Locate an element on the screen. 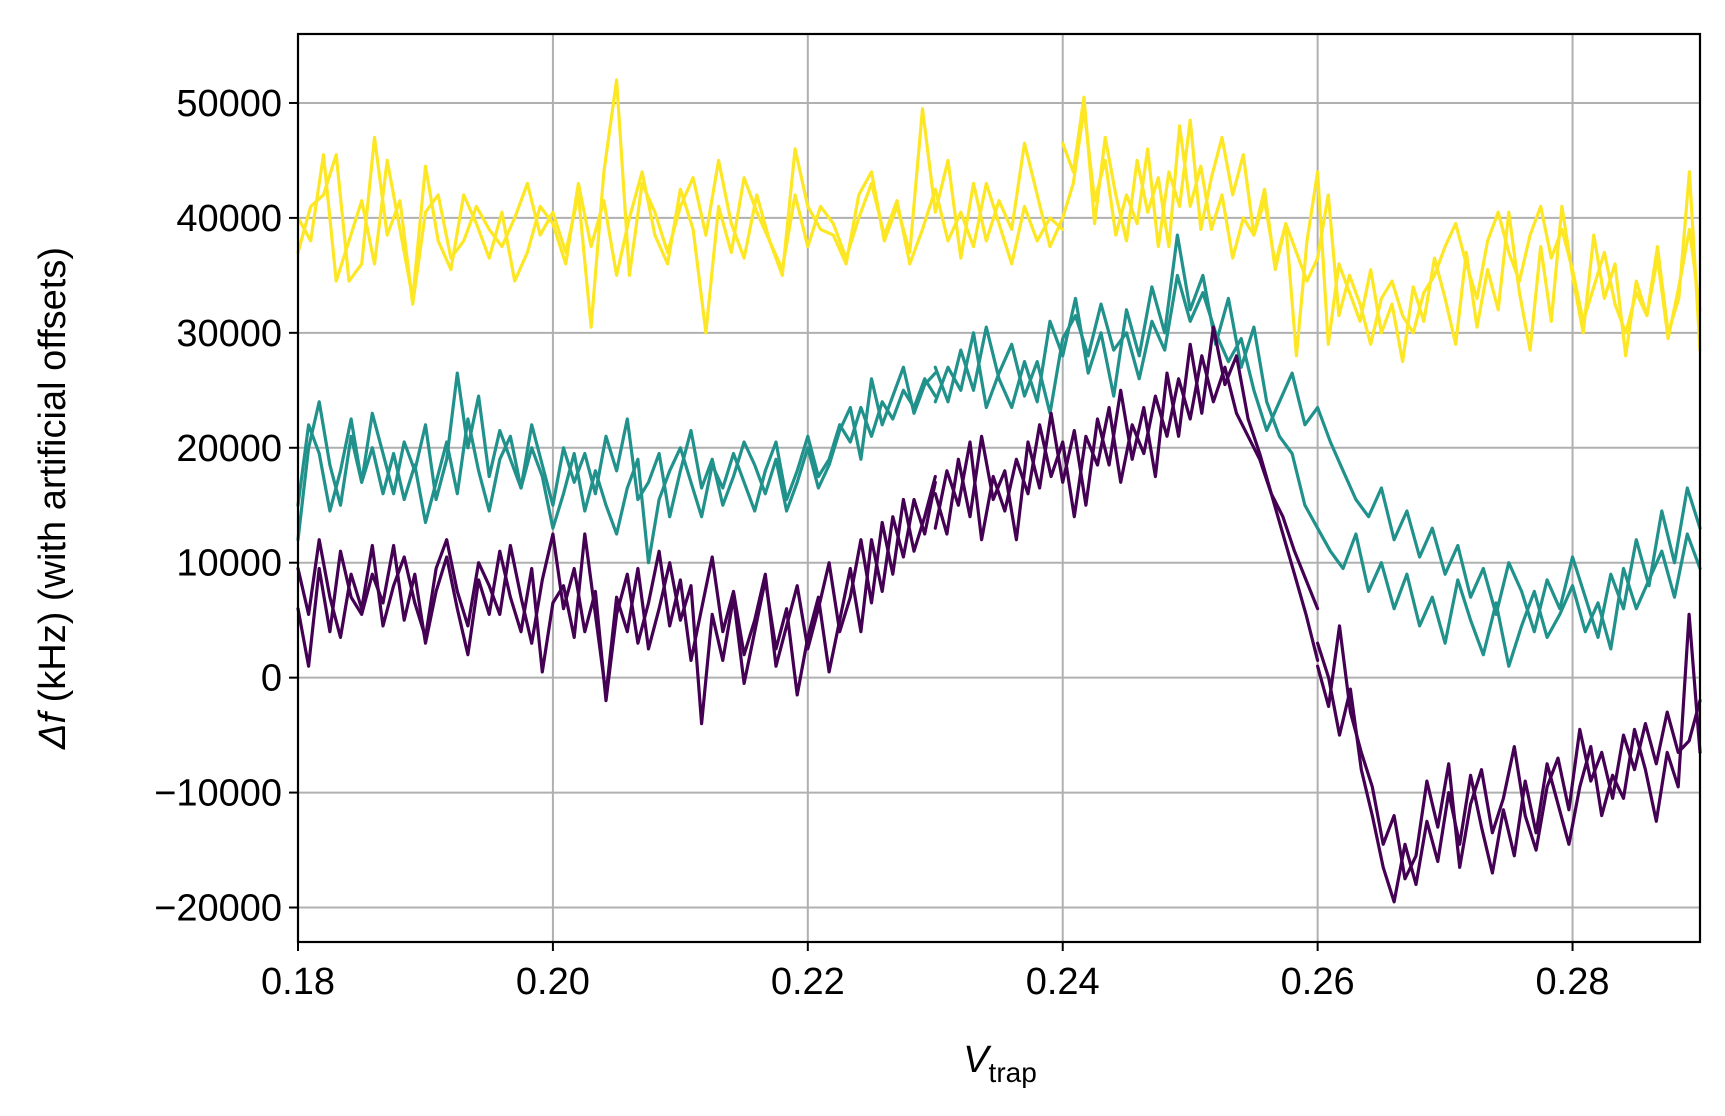  x-axis-label-main: V is located at coordinates (977, 1060).